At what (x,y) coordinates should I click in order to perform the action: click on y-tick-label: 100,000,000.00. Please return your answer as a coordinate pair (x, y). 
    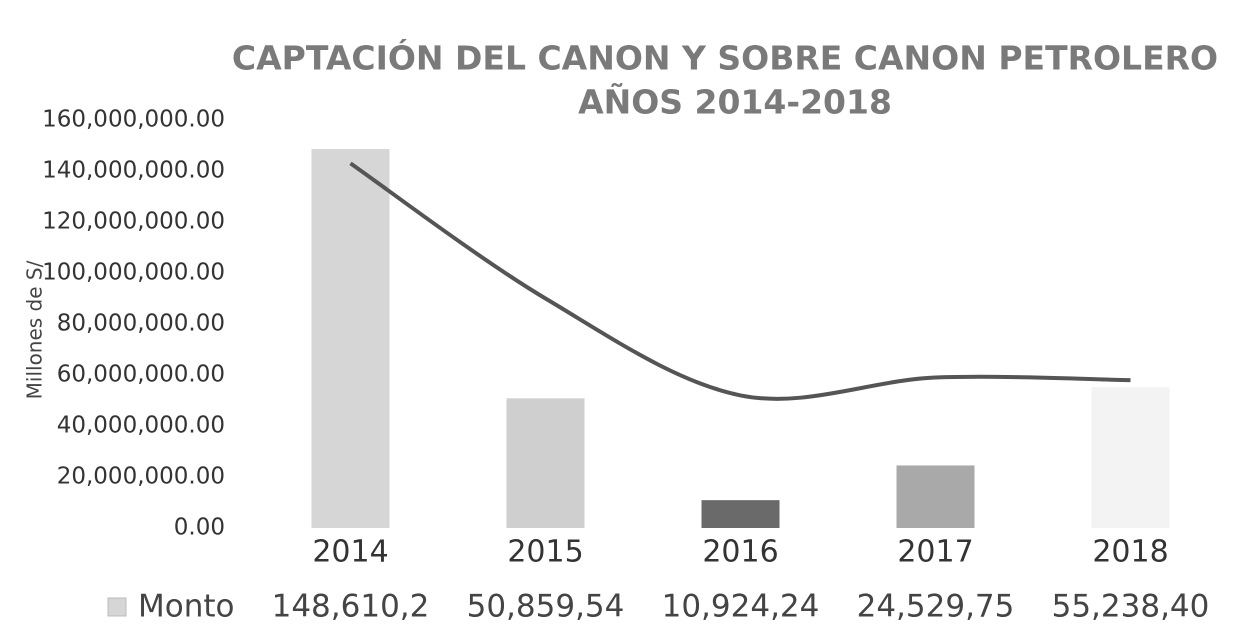
    Looking at the image, I should click on (133, 273).